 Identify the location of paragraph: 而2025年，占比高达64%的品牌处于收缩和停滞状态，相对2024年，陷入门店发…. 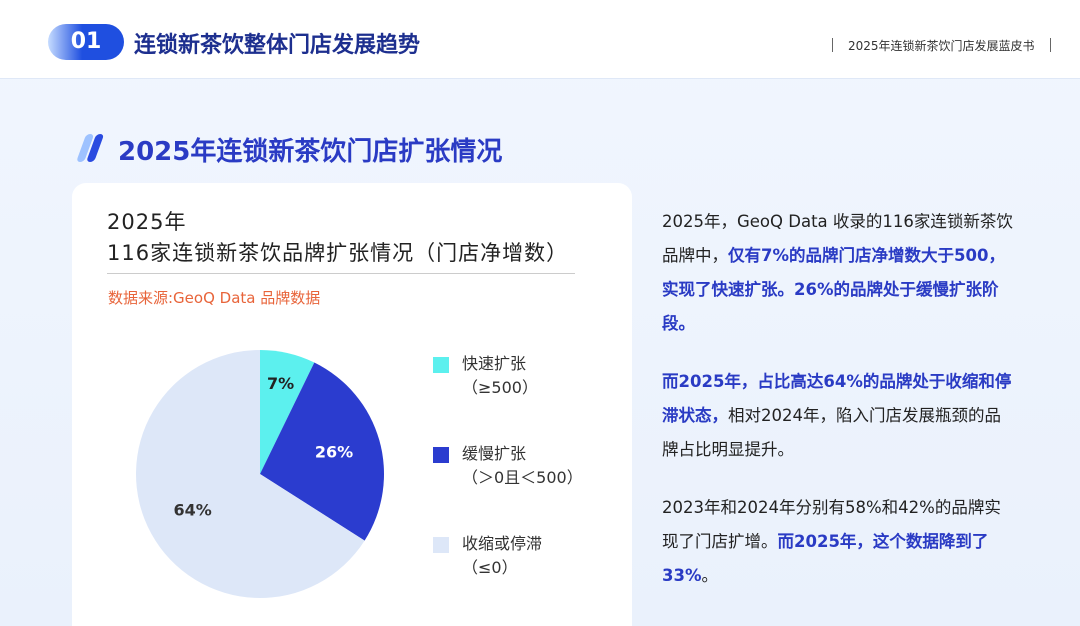
(838, 416).